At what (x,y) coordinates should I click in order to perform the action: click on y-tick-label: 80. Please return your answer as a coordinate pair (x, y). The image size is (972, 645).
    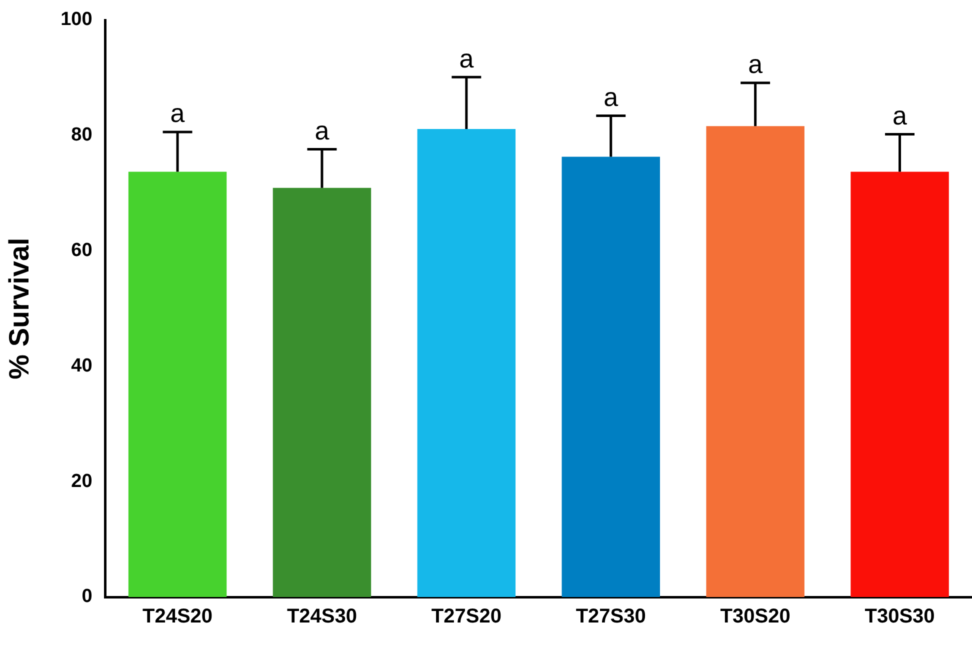
    Looking at the image, I should click on (81, 135).